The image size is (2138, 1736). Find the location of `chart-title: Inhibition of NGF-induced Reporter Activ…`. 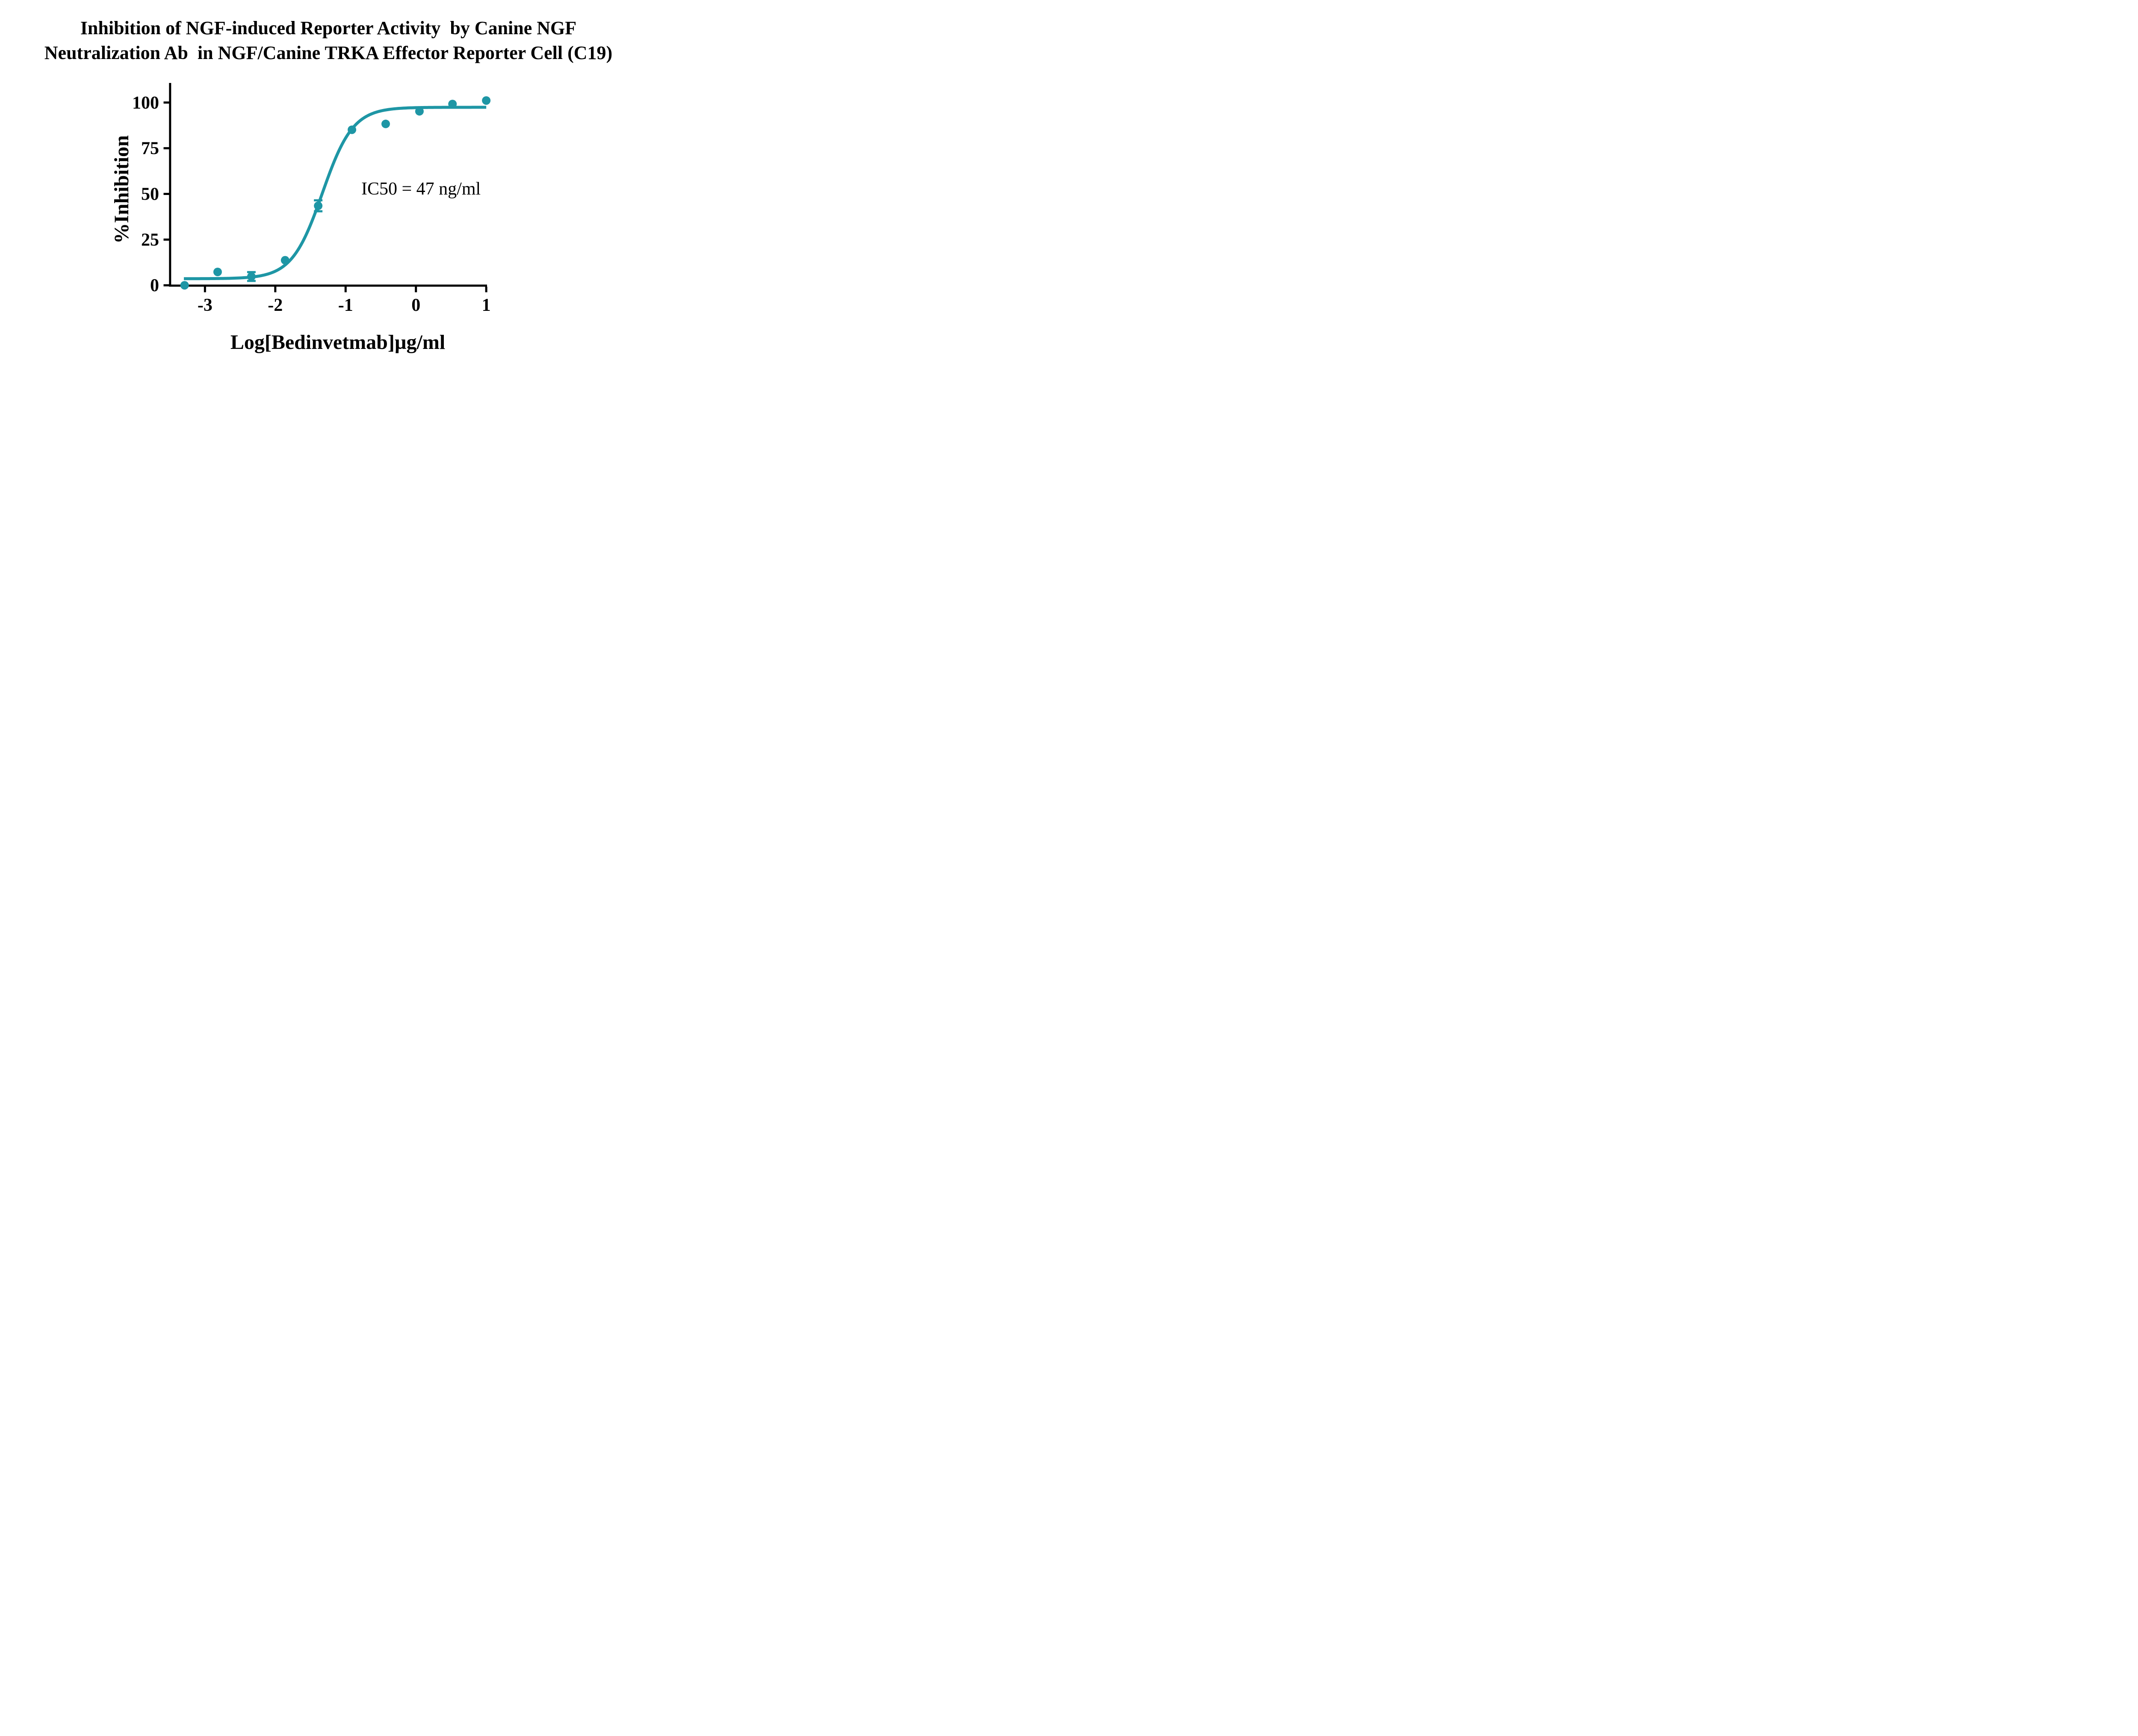

chart-title: Inhibition of NGF-induced Reporter Activ… is located at coordinates (328, 40).